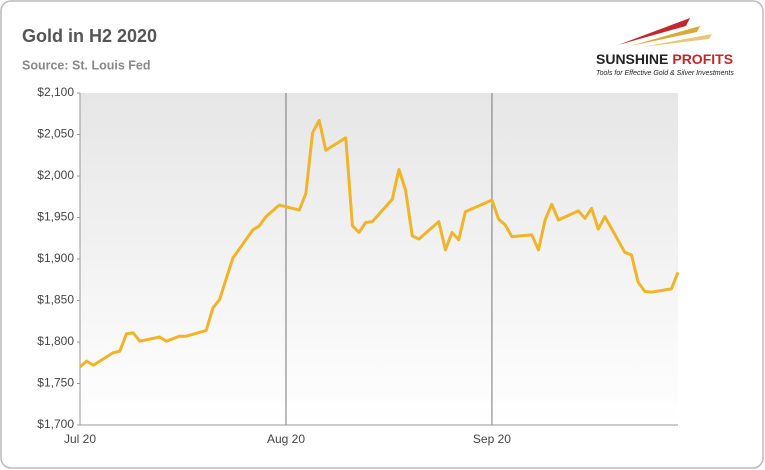  I want to click on chart-title: Gold in H2 2020, so click(89, 36).